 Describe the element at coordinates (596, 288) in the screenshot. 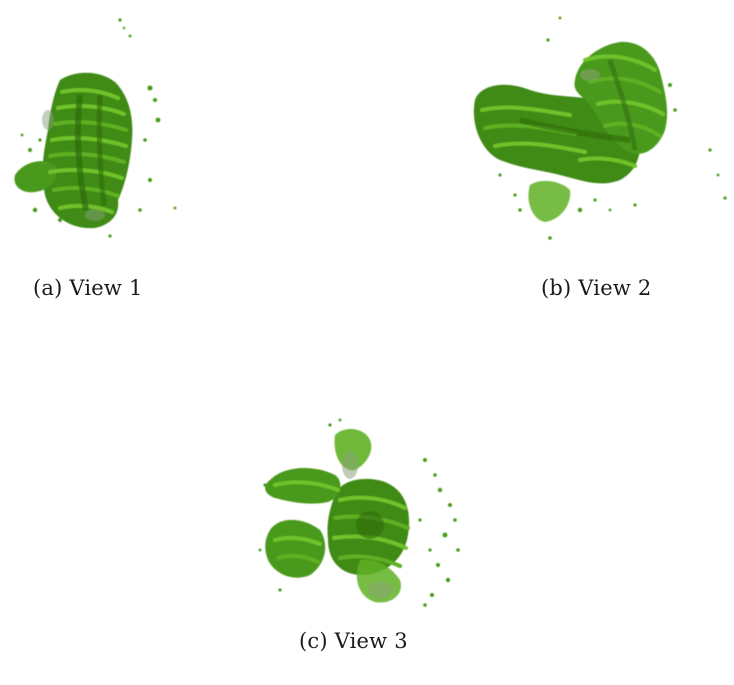

I see `caption-view-2: (b) View 2` at that location.